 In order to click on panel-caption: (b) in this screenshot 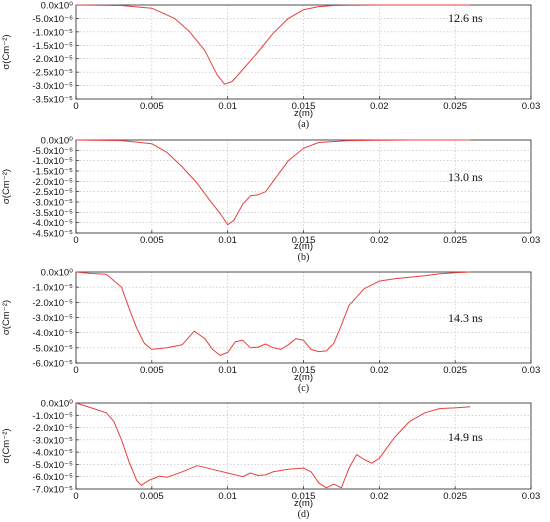, I will do `click(304, 257)`.